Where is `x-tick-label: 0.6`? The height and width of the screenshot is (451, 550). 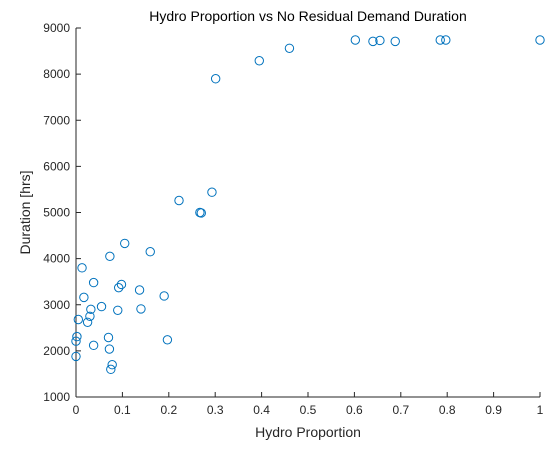
x-tick-label: 0.6 is located at coordinates (354, 410).